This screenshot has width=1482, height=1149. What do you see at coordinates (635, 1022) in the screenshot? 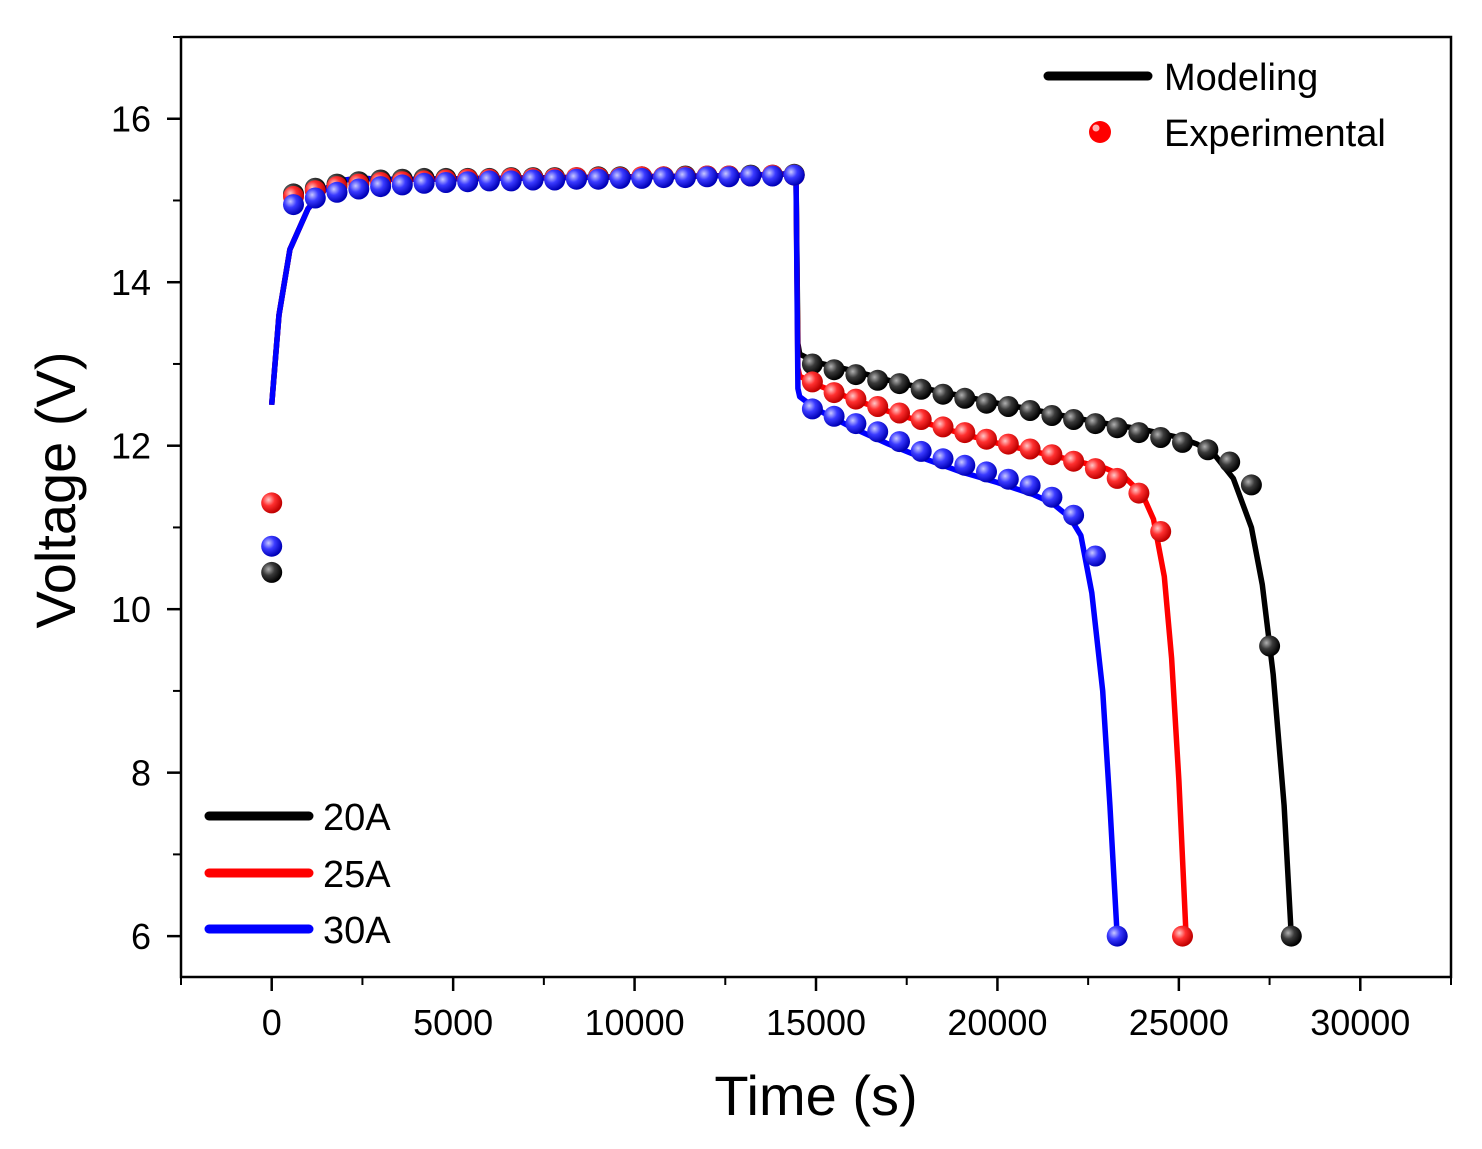
I see `x-tick-label: 10000` at bounding box center [635, 1022].